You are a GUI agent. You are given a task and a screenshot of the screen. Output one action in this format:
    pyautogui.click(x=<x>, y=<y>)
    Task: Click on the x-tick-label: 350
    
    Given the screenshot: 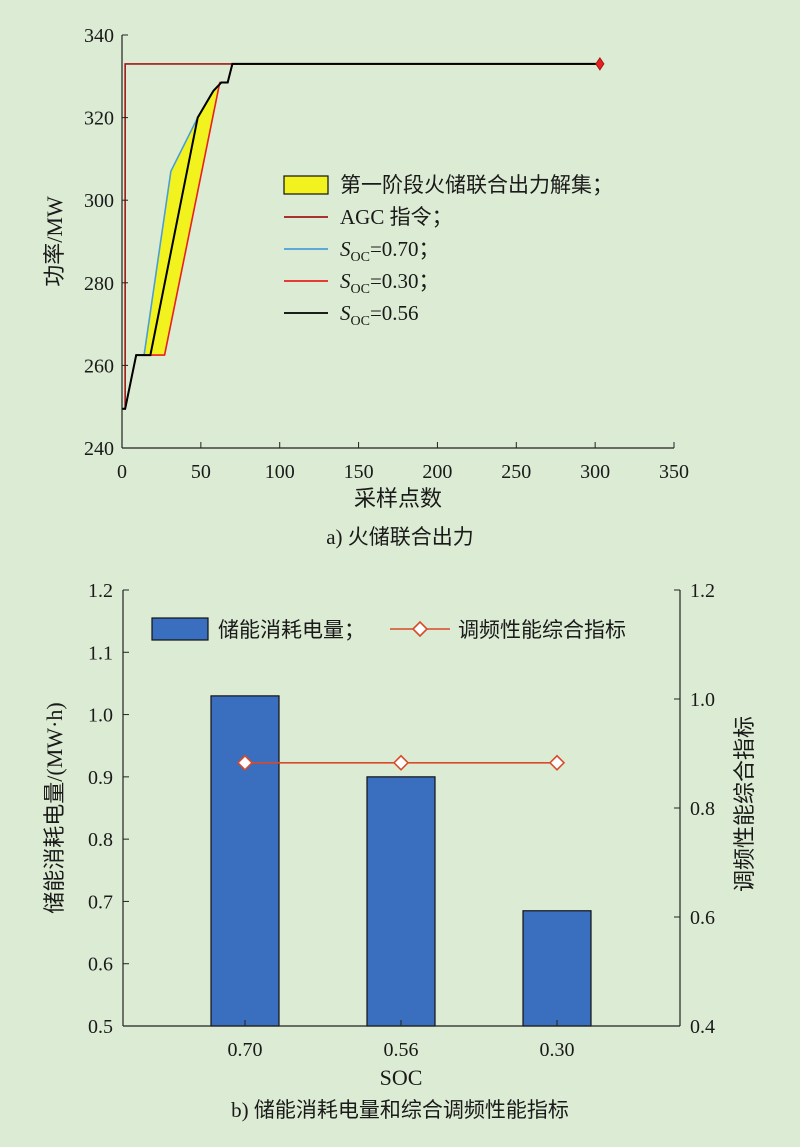 What is the action you would take?
    pyautogui.click(x=674, y=472)
    